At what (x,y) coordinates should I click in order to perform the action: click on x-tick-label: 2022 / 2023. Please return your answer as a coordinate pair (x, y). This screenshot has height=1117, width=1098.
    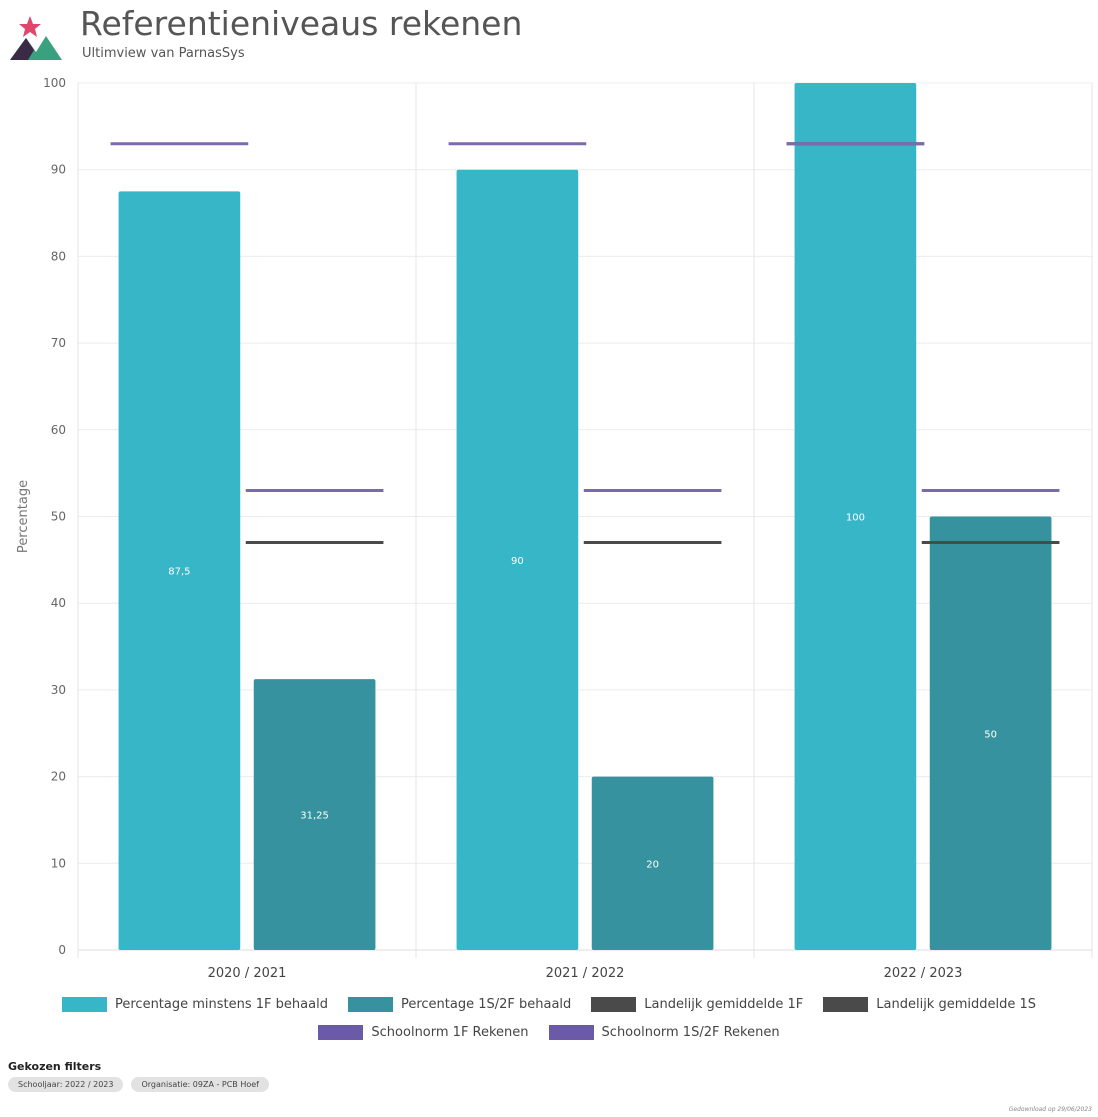
    Looking at the image, I should click on (923, 973).